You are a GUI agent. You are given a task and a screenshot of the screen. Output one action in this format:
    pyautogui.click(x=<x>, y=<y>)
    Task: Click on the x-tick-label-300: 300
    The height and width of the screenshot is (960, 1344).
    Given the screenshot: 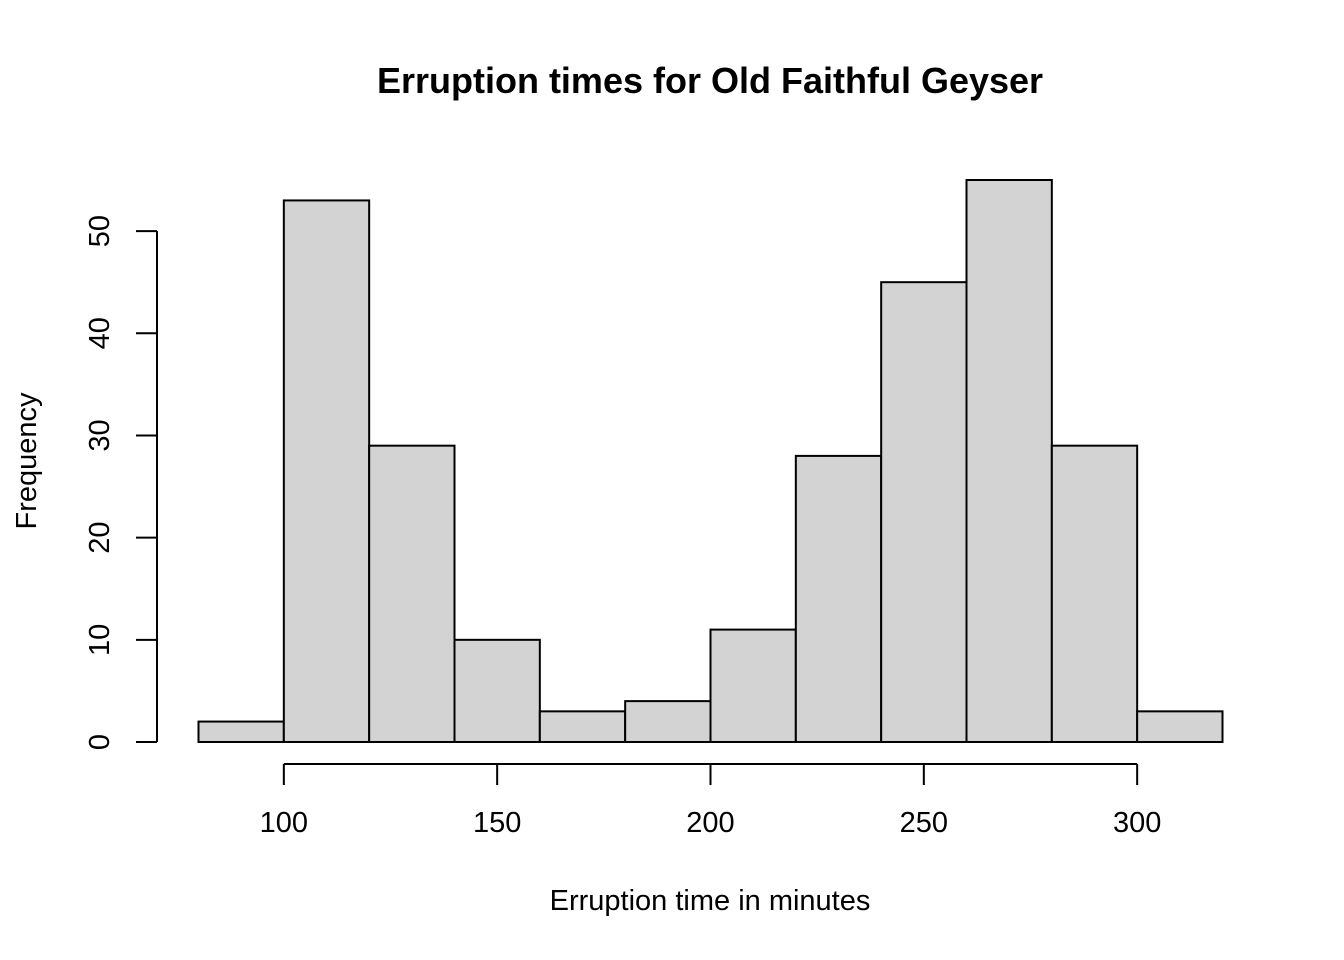 What is the action you would take?
    pyautogui.click(x=1137, y=823)
    